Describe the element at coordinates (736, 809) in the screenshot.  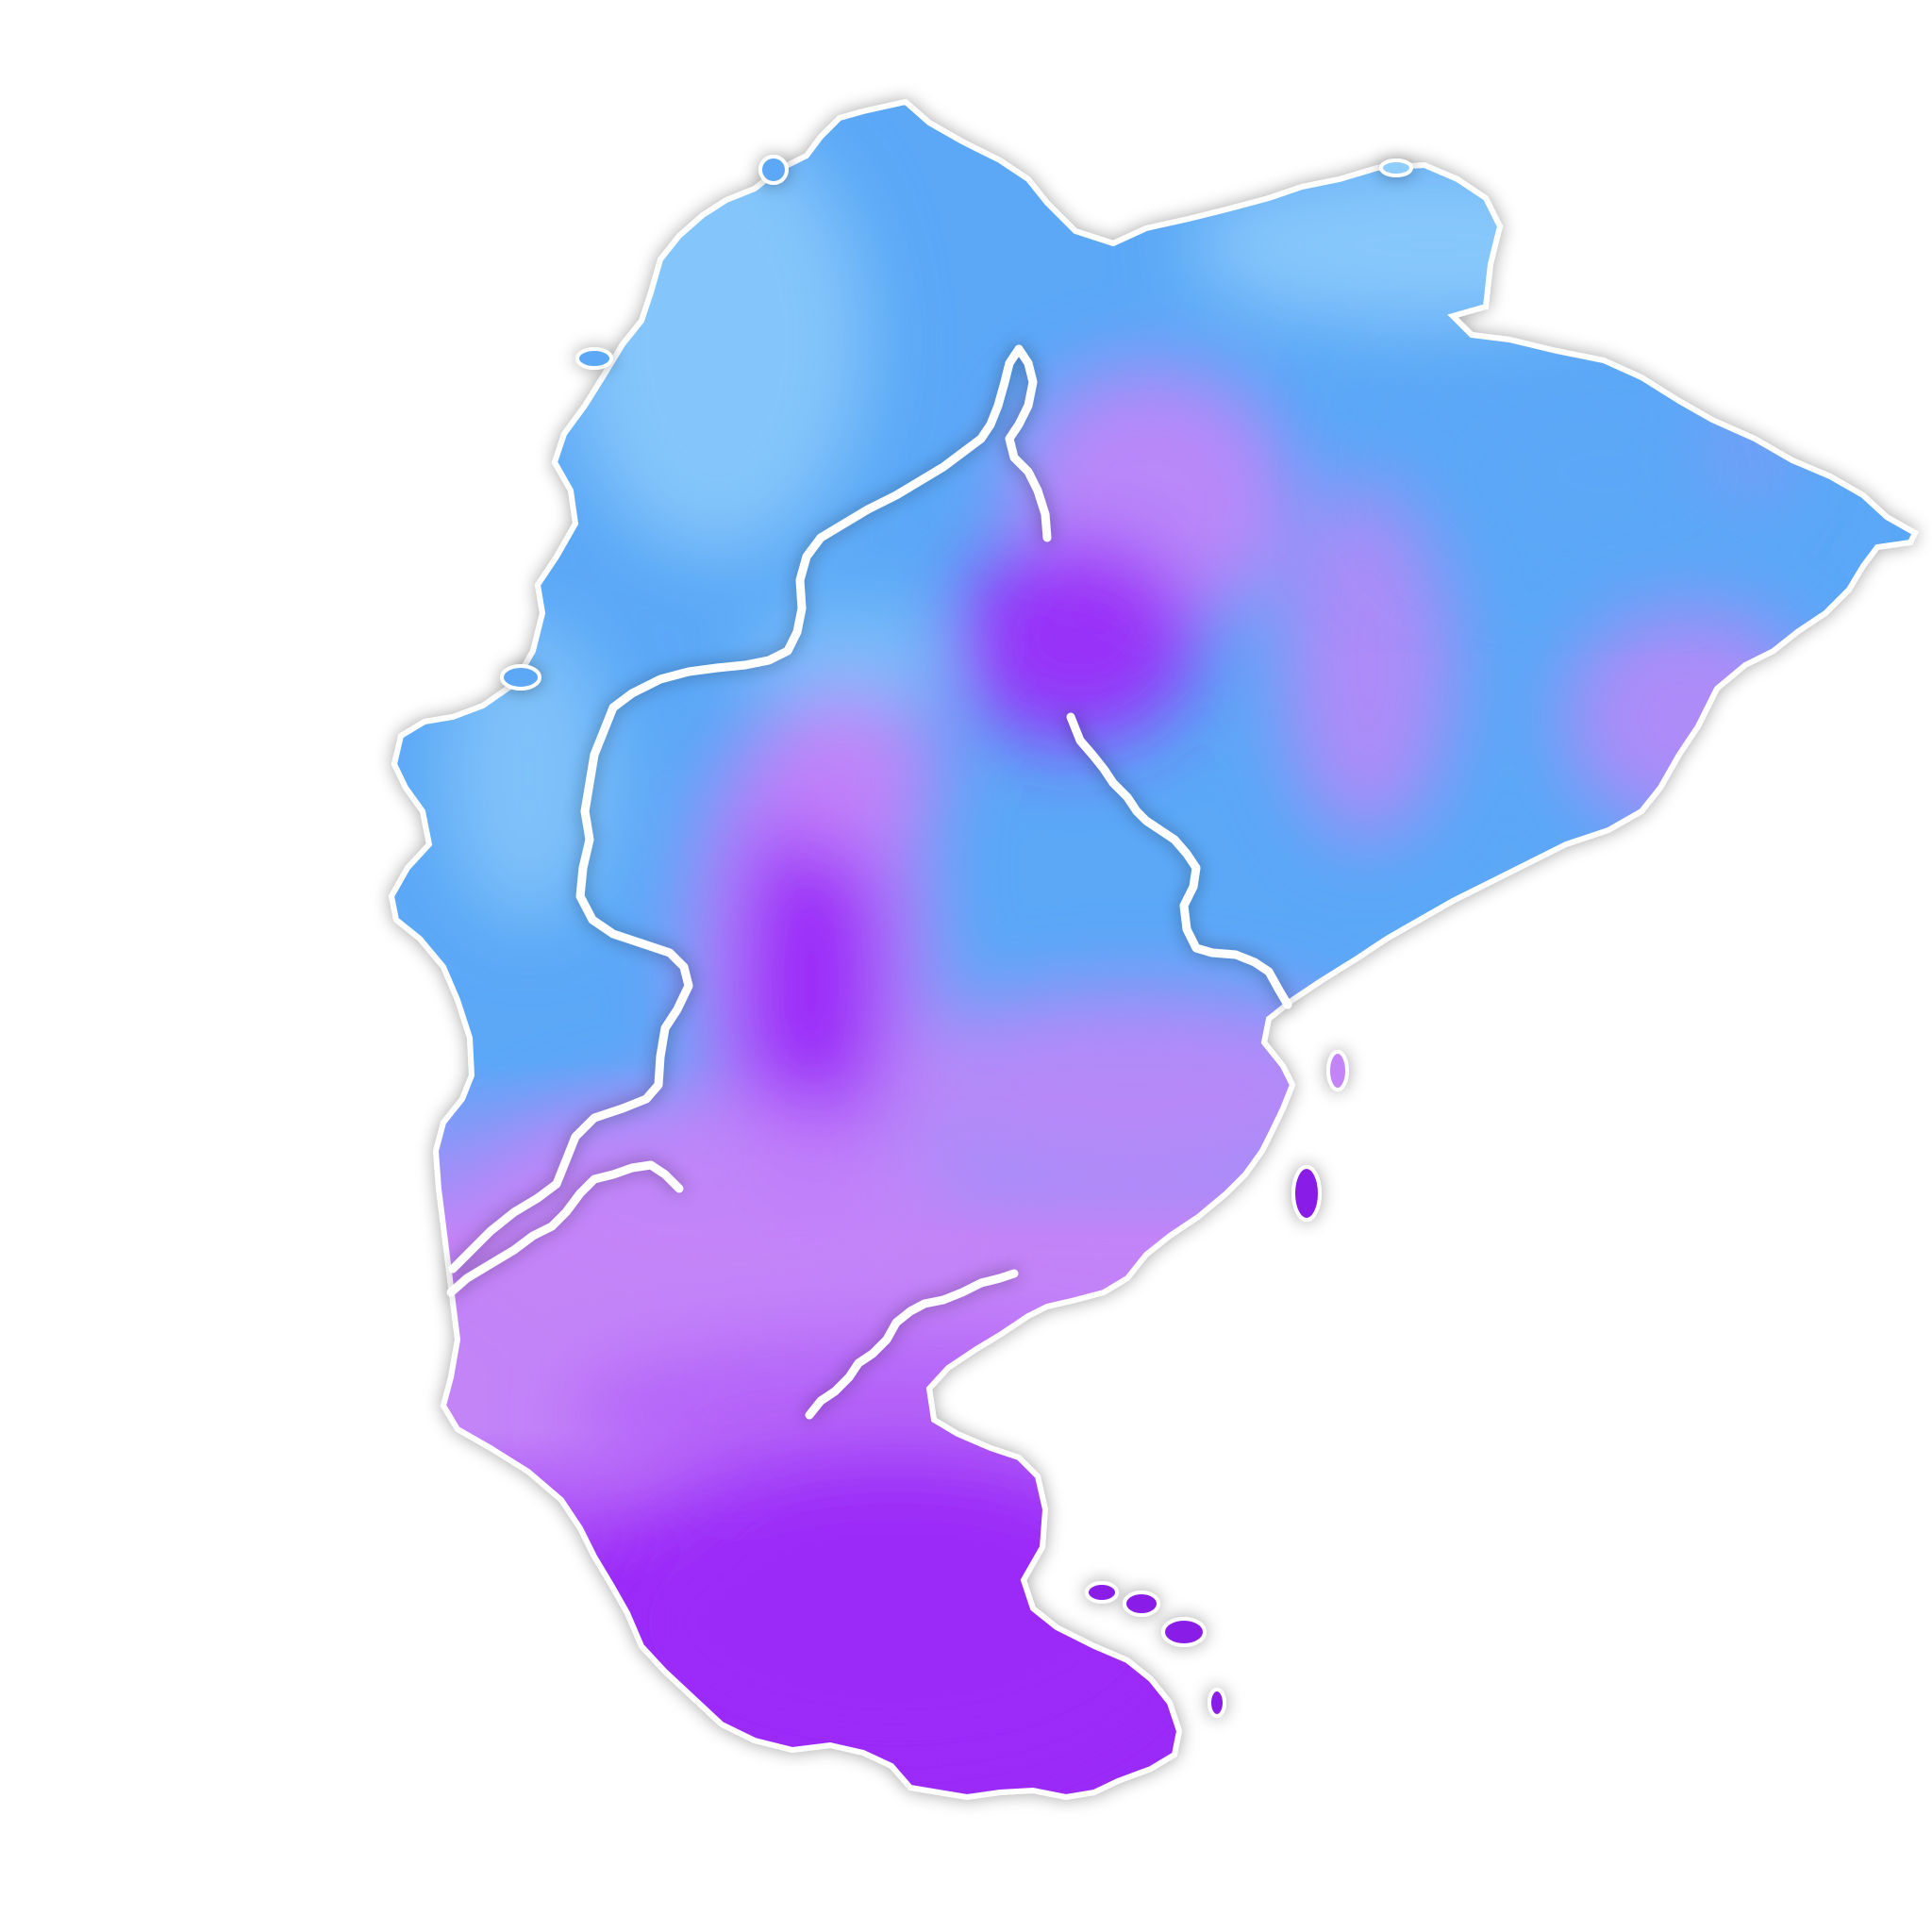
I see `border-north-central` at that location.